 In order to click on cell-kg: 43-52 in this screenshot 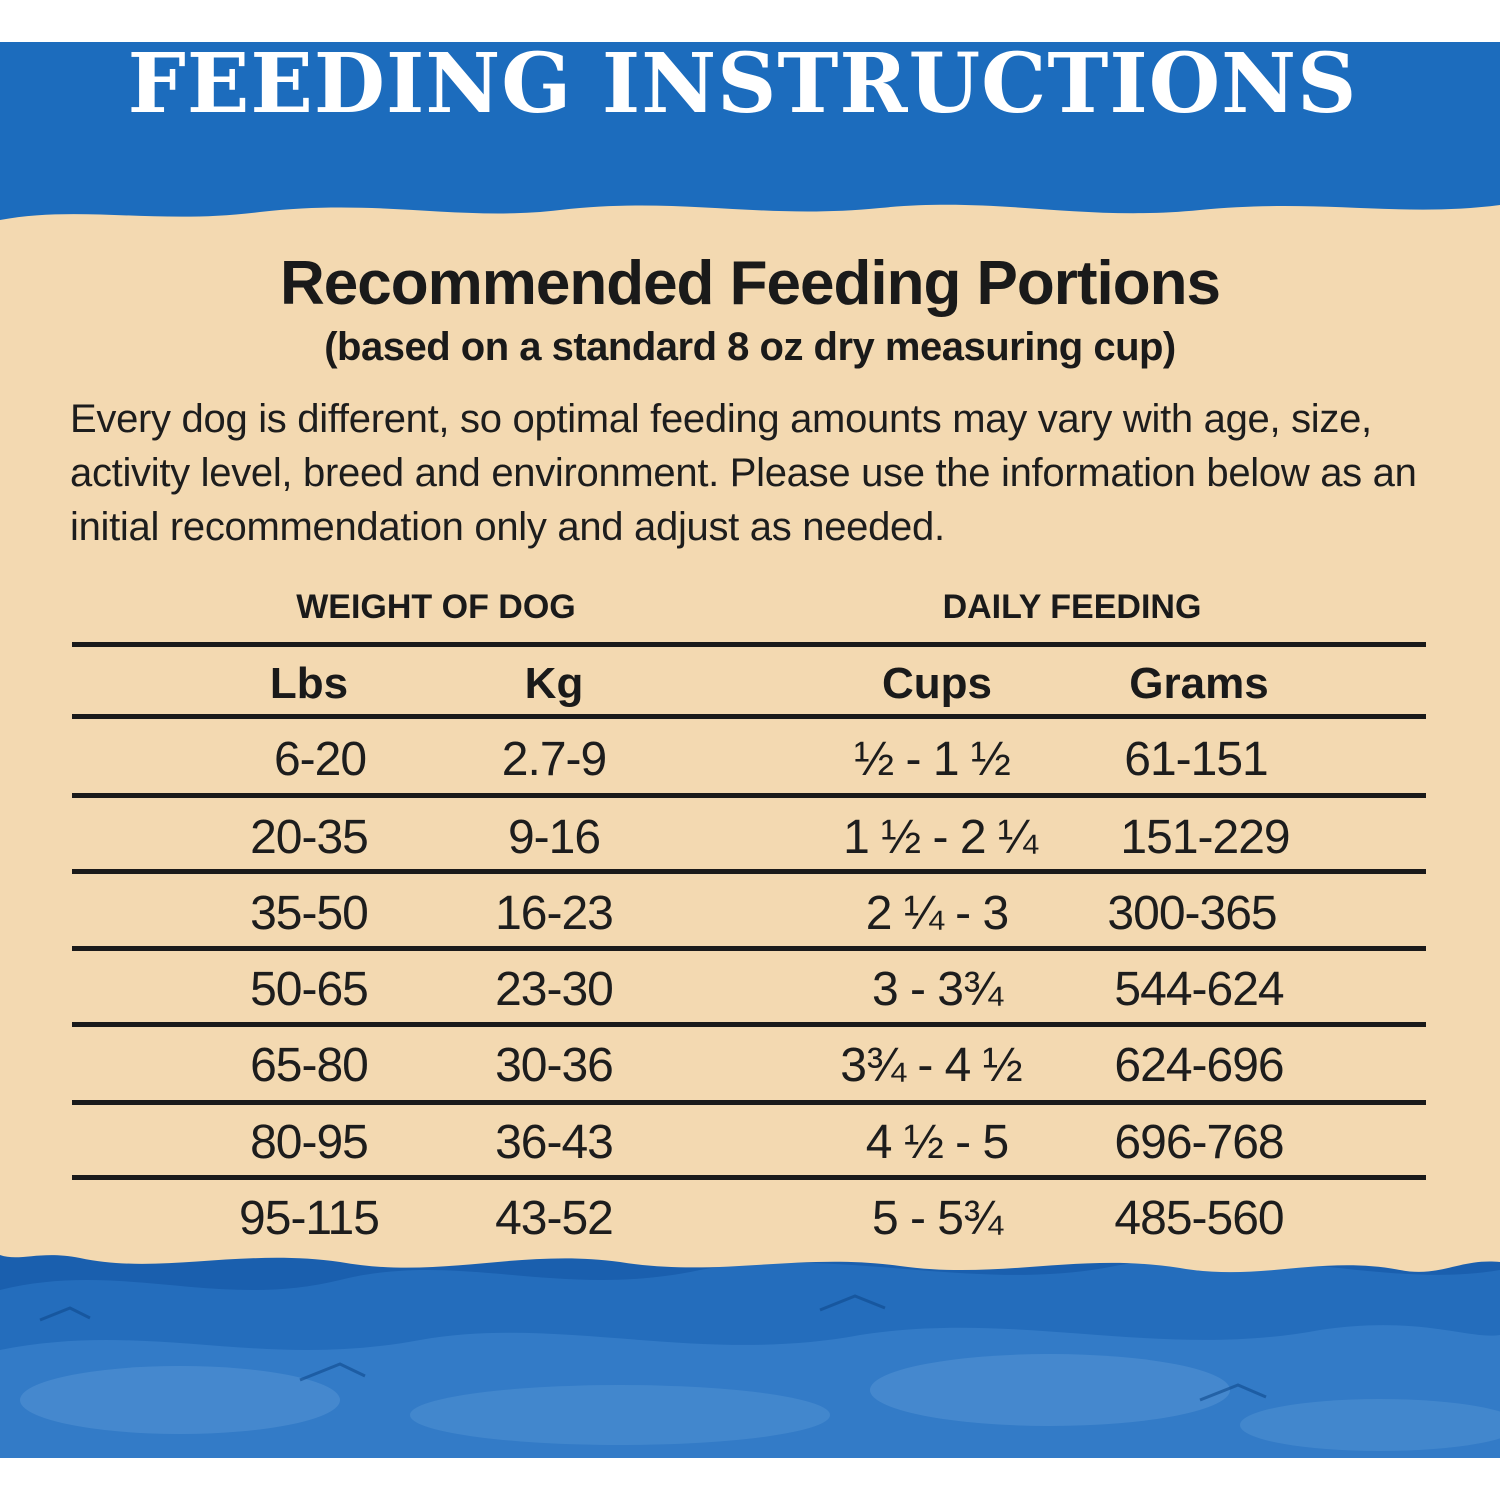, I will do `click(554, 1218)`.